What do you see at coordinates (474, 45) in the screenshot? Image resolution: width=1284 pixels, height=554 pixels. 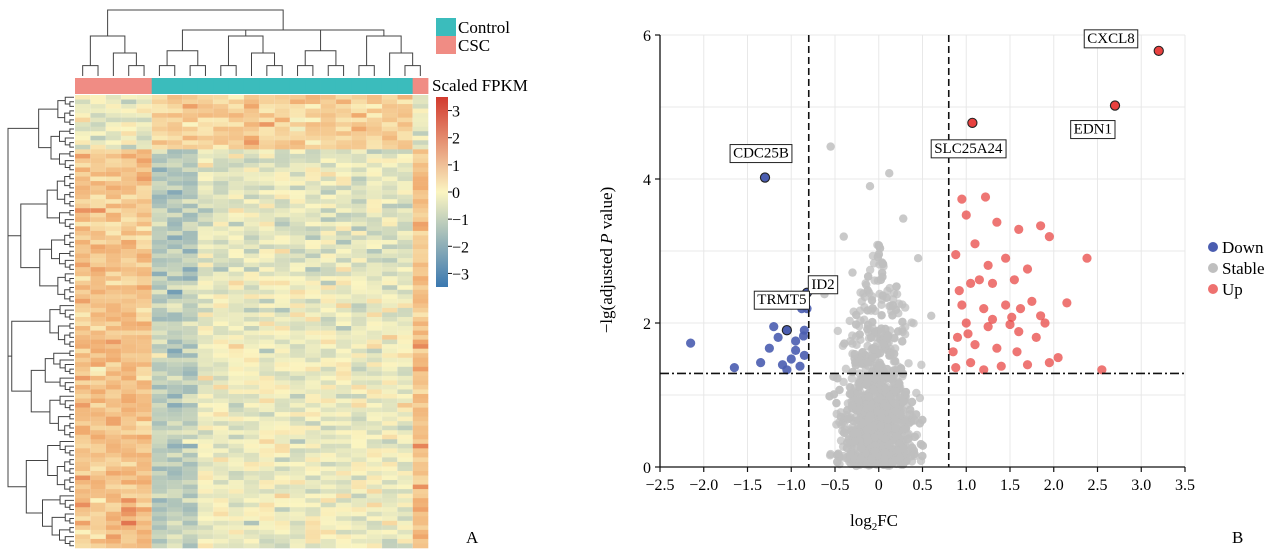 I see `legend-csc-label: CSC` at bounding box center [474, 45].